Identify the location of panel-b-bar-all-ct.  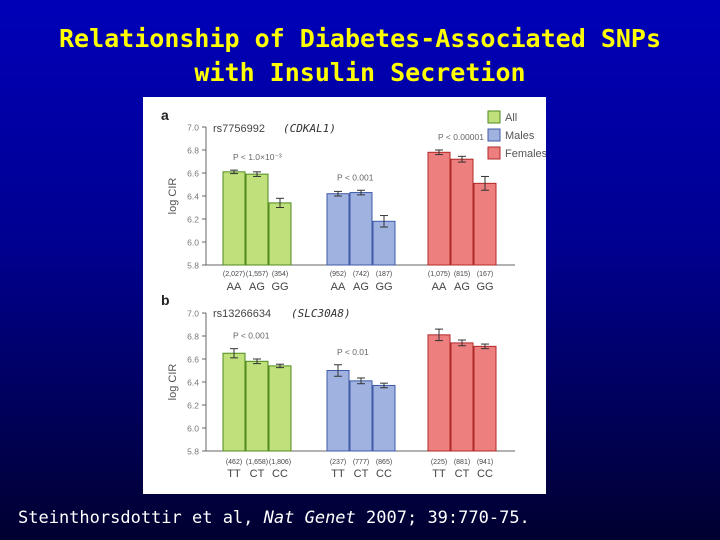
(257, 406).